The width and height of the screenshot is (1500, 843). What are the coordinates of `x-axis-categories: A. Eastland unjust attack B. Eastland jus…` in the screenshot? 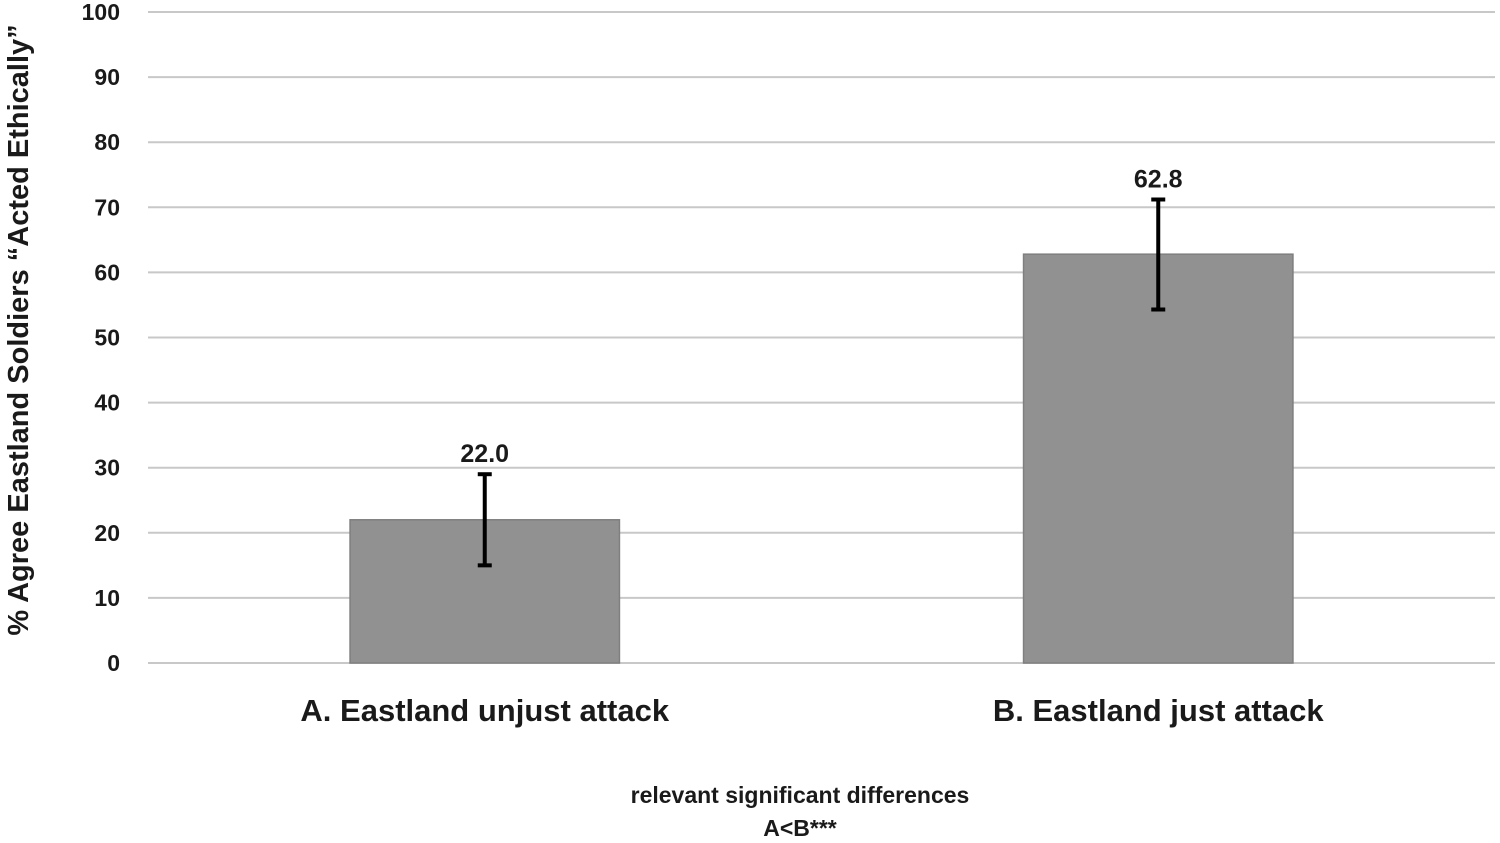 It's located at (812, 710).